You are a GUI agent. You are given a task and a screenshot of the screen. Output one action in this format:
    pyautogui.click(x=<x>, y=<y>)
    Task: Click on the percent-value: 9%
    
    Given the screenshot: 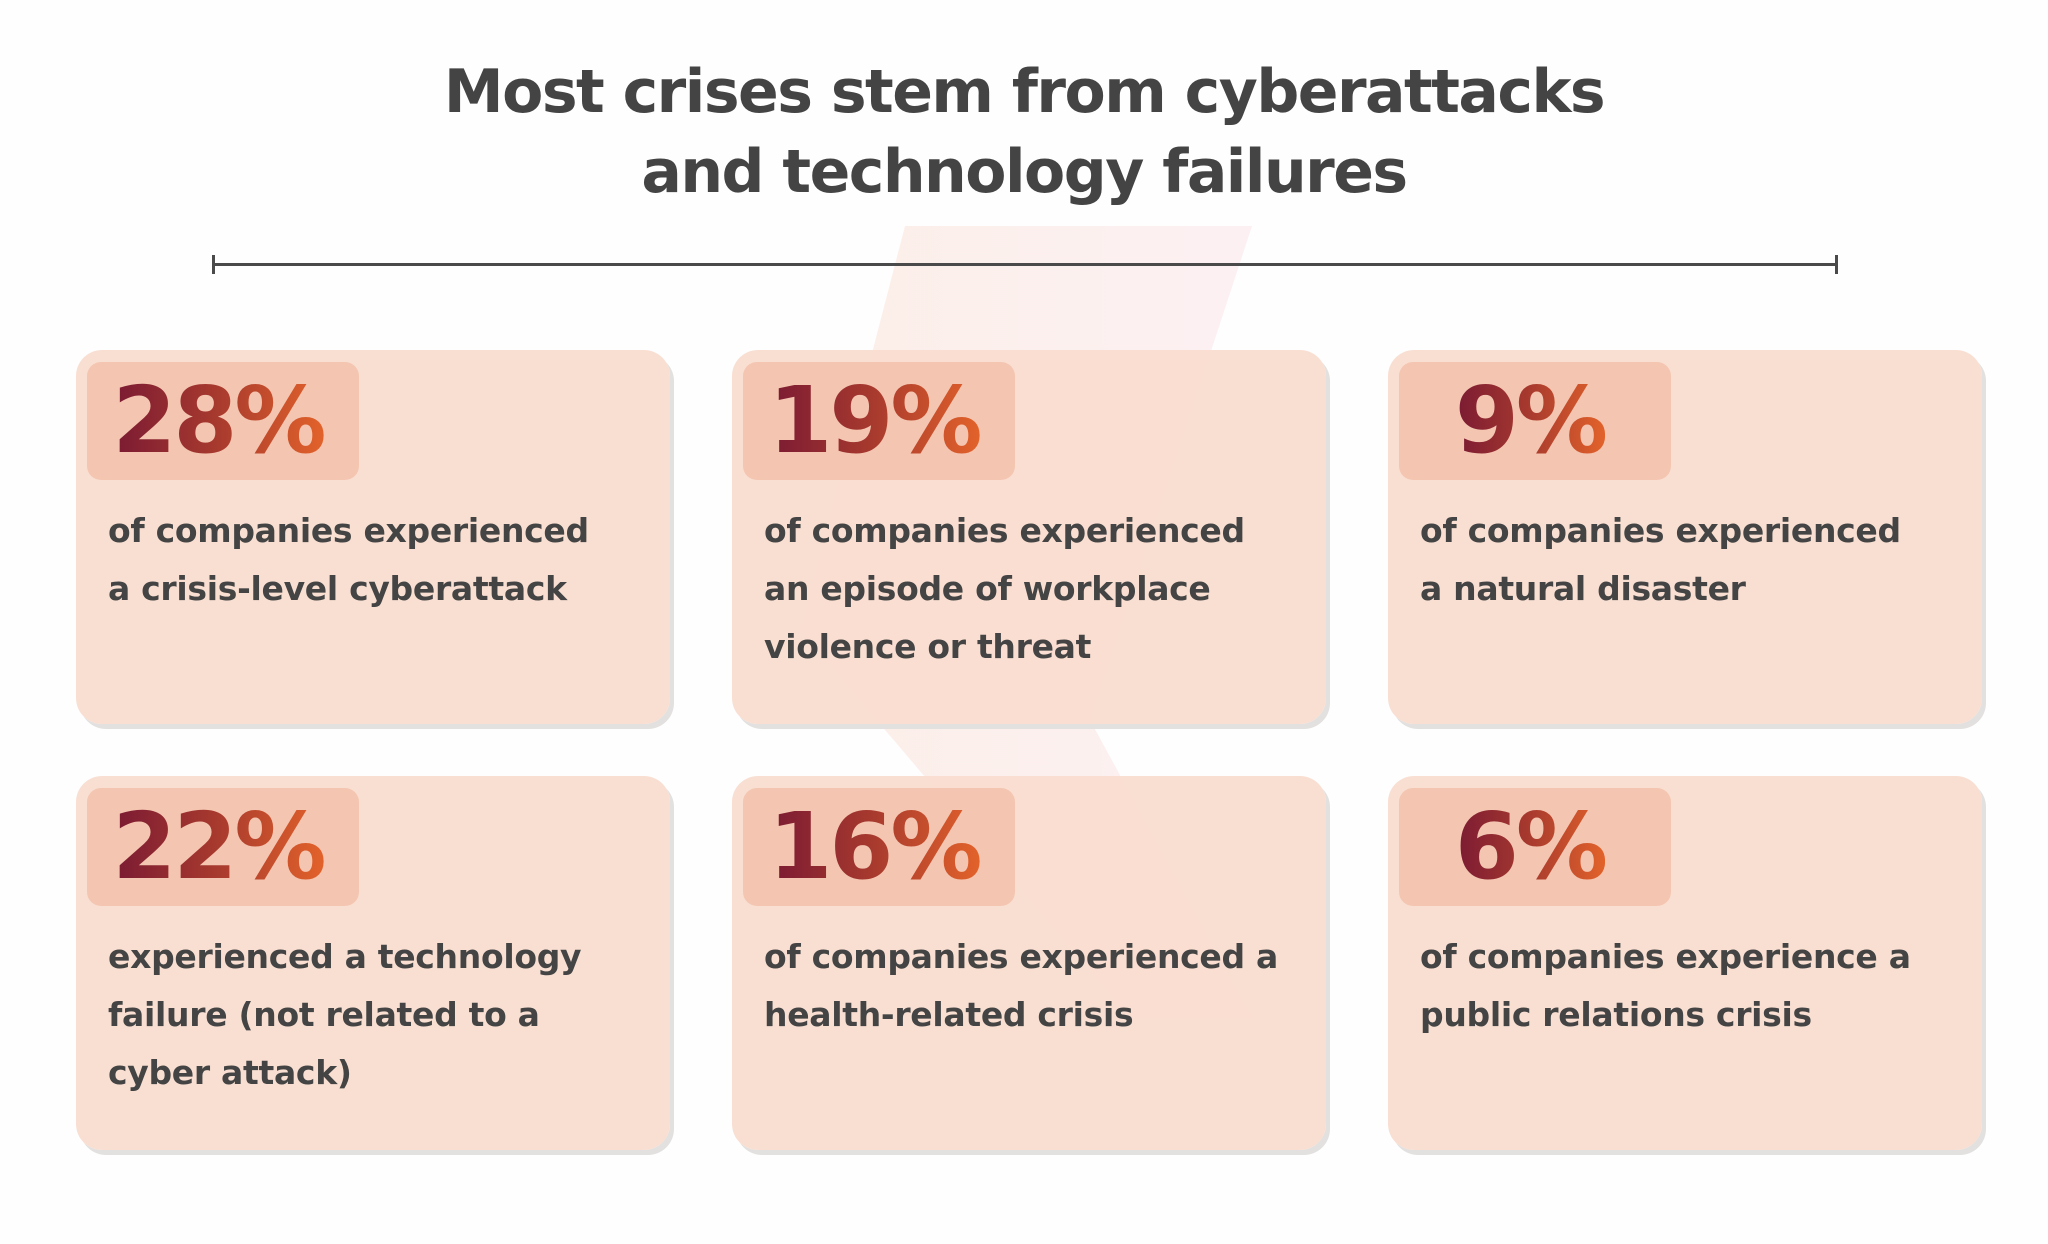 What is the action you would take?
    pyautogui.click(x=1531, y=420)
    